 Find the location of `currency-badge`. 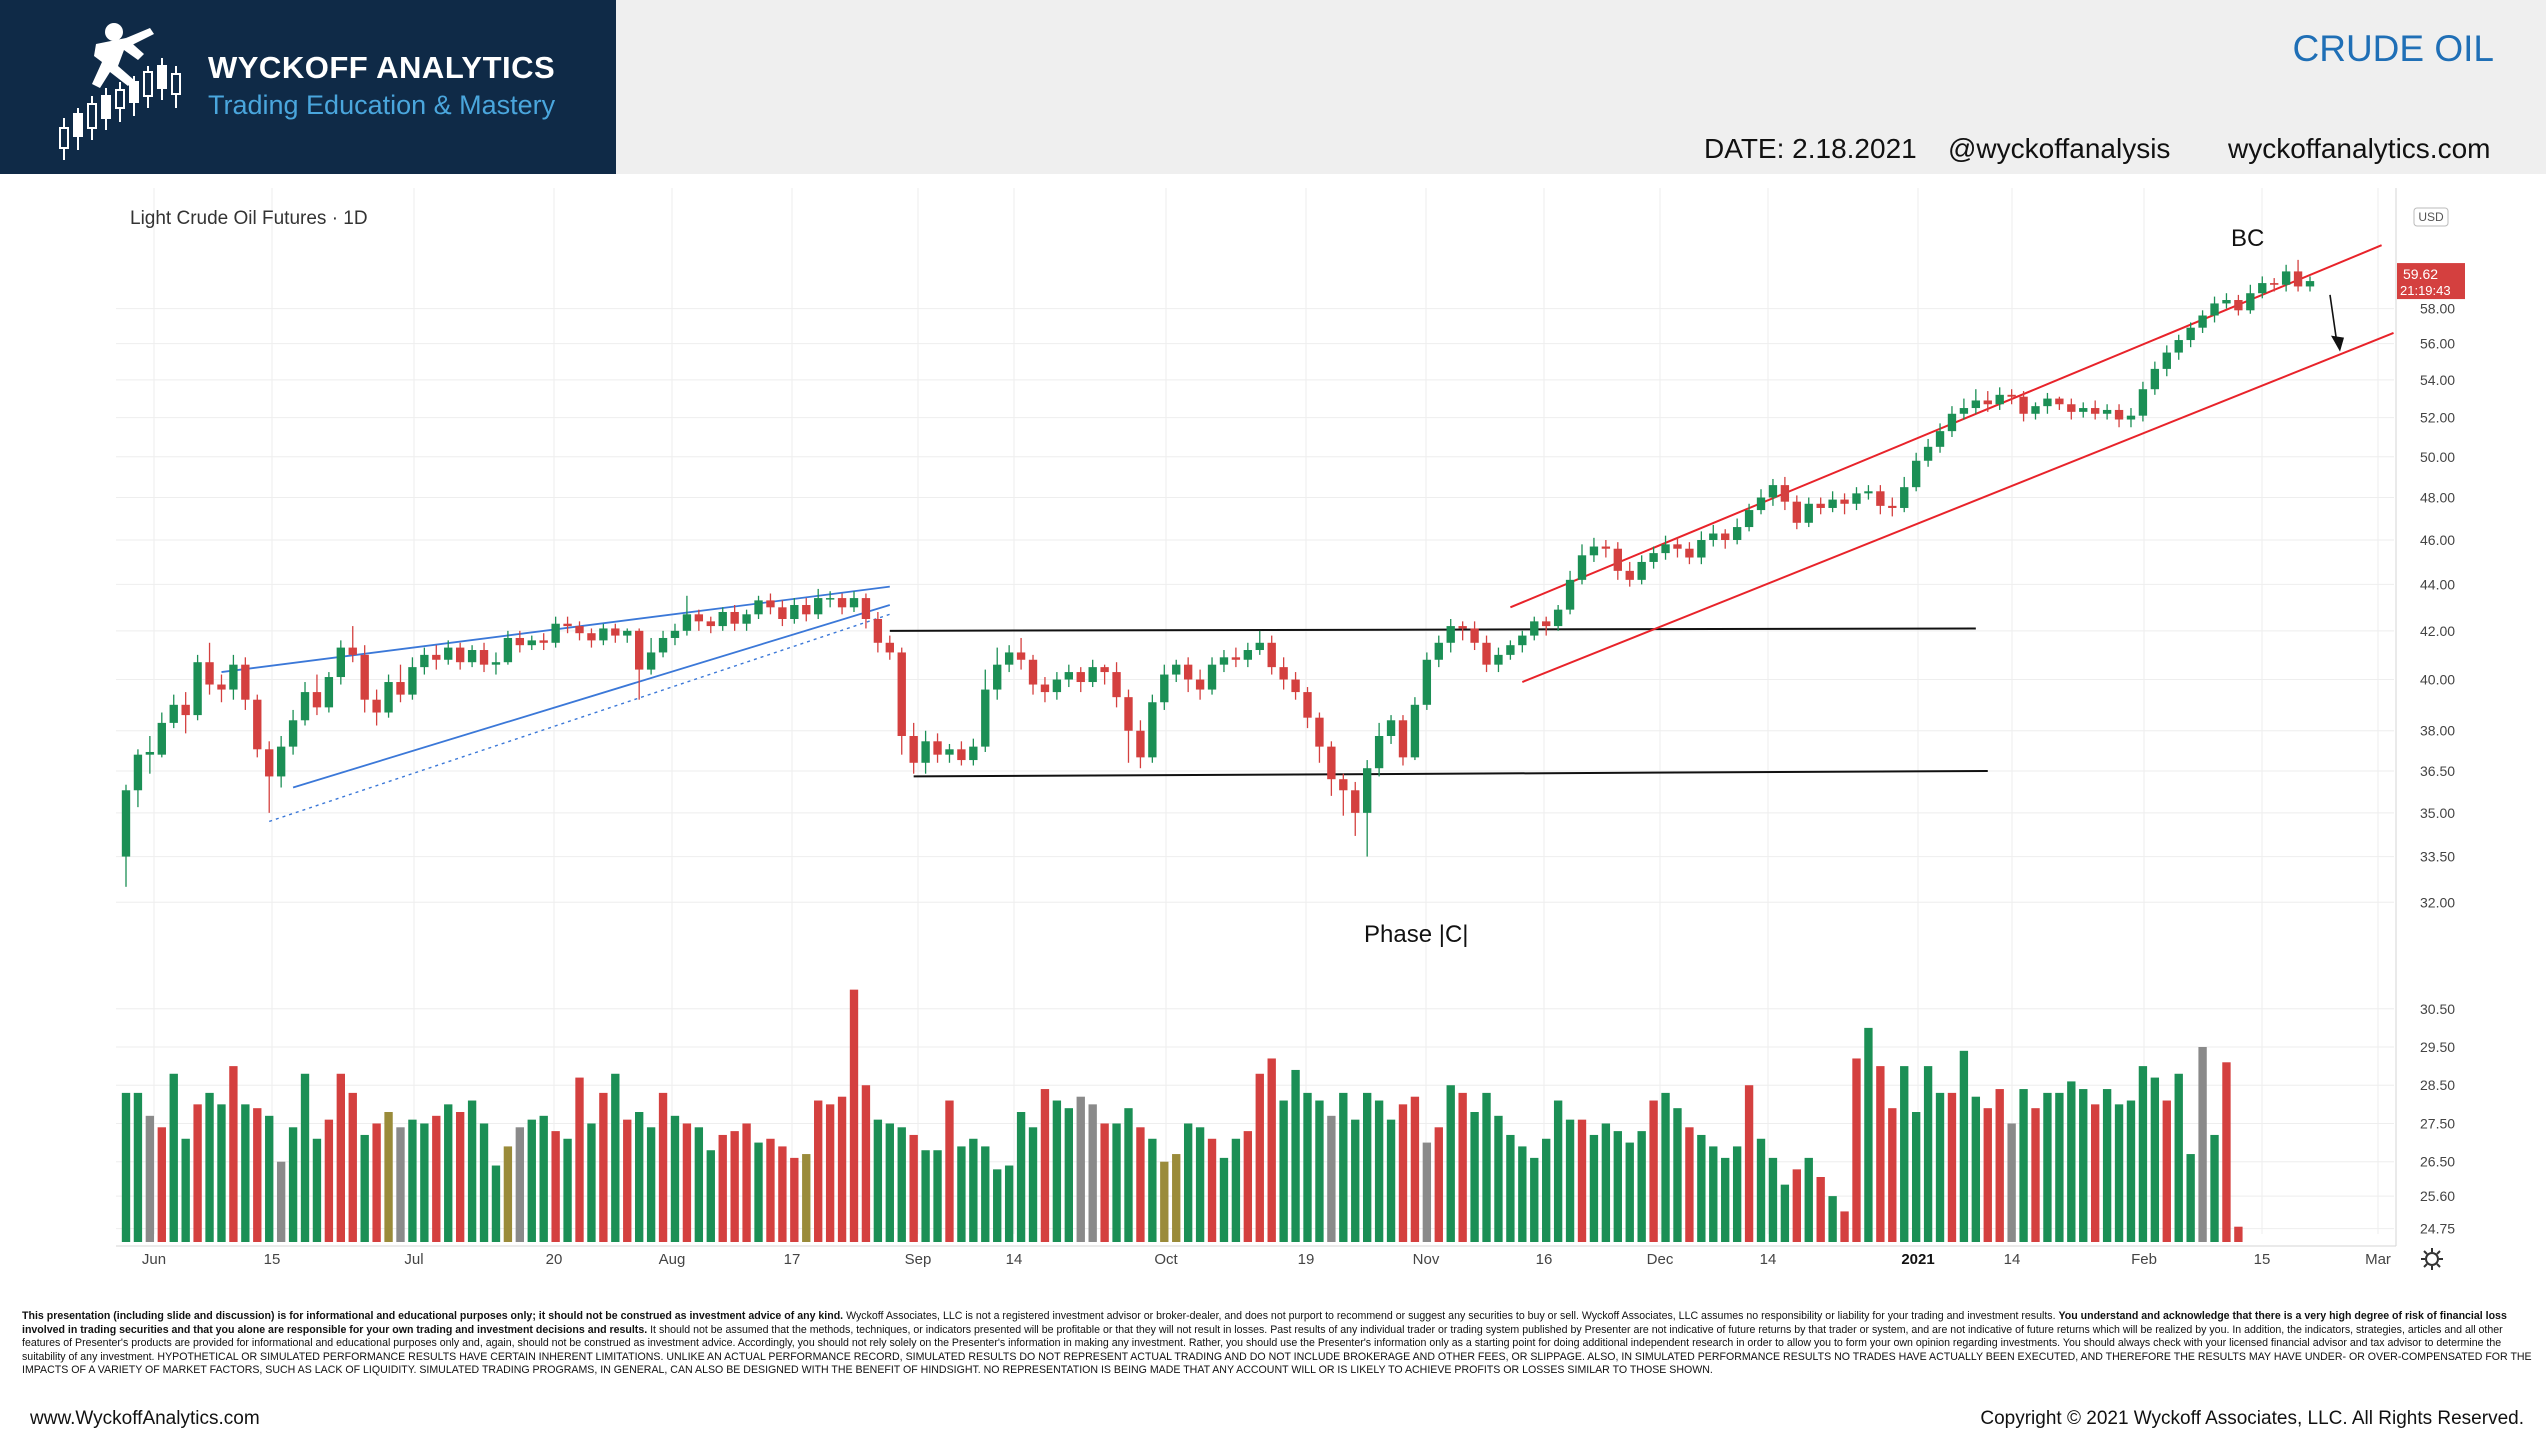

currency-badge is located at coordinates (2431, 217).